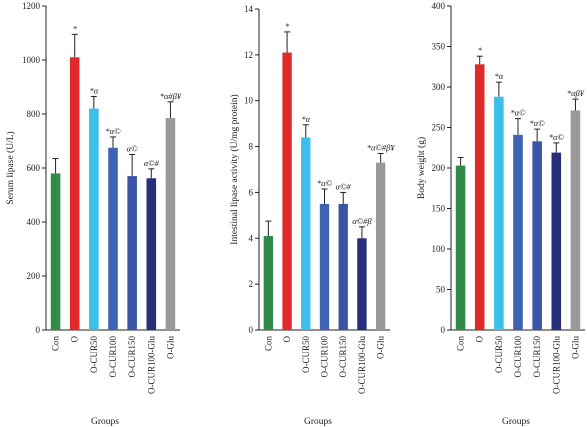  I want to click on y-tick-label: 12, so click(248, 55).